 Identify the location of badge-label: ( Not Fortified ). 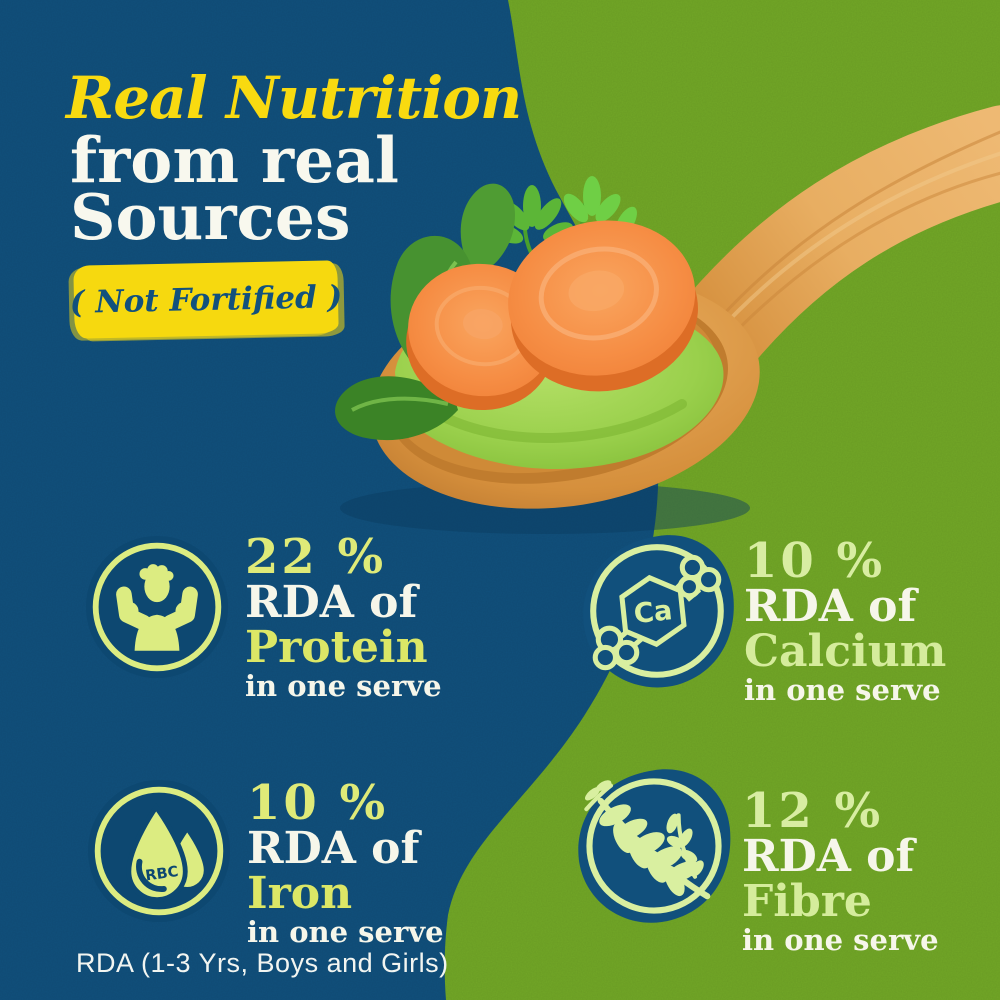
(206, 299).